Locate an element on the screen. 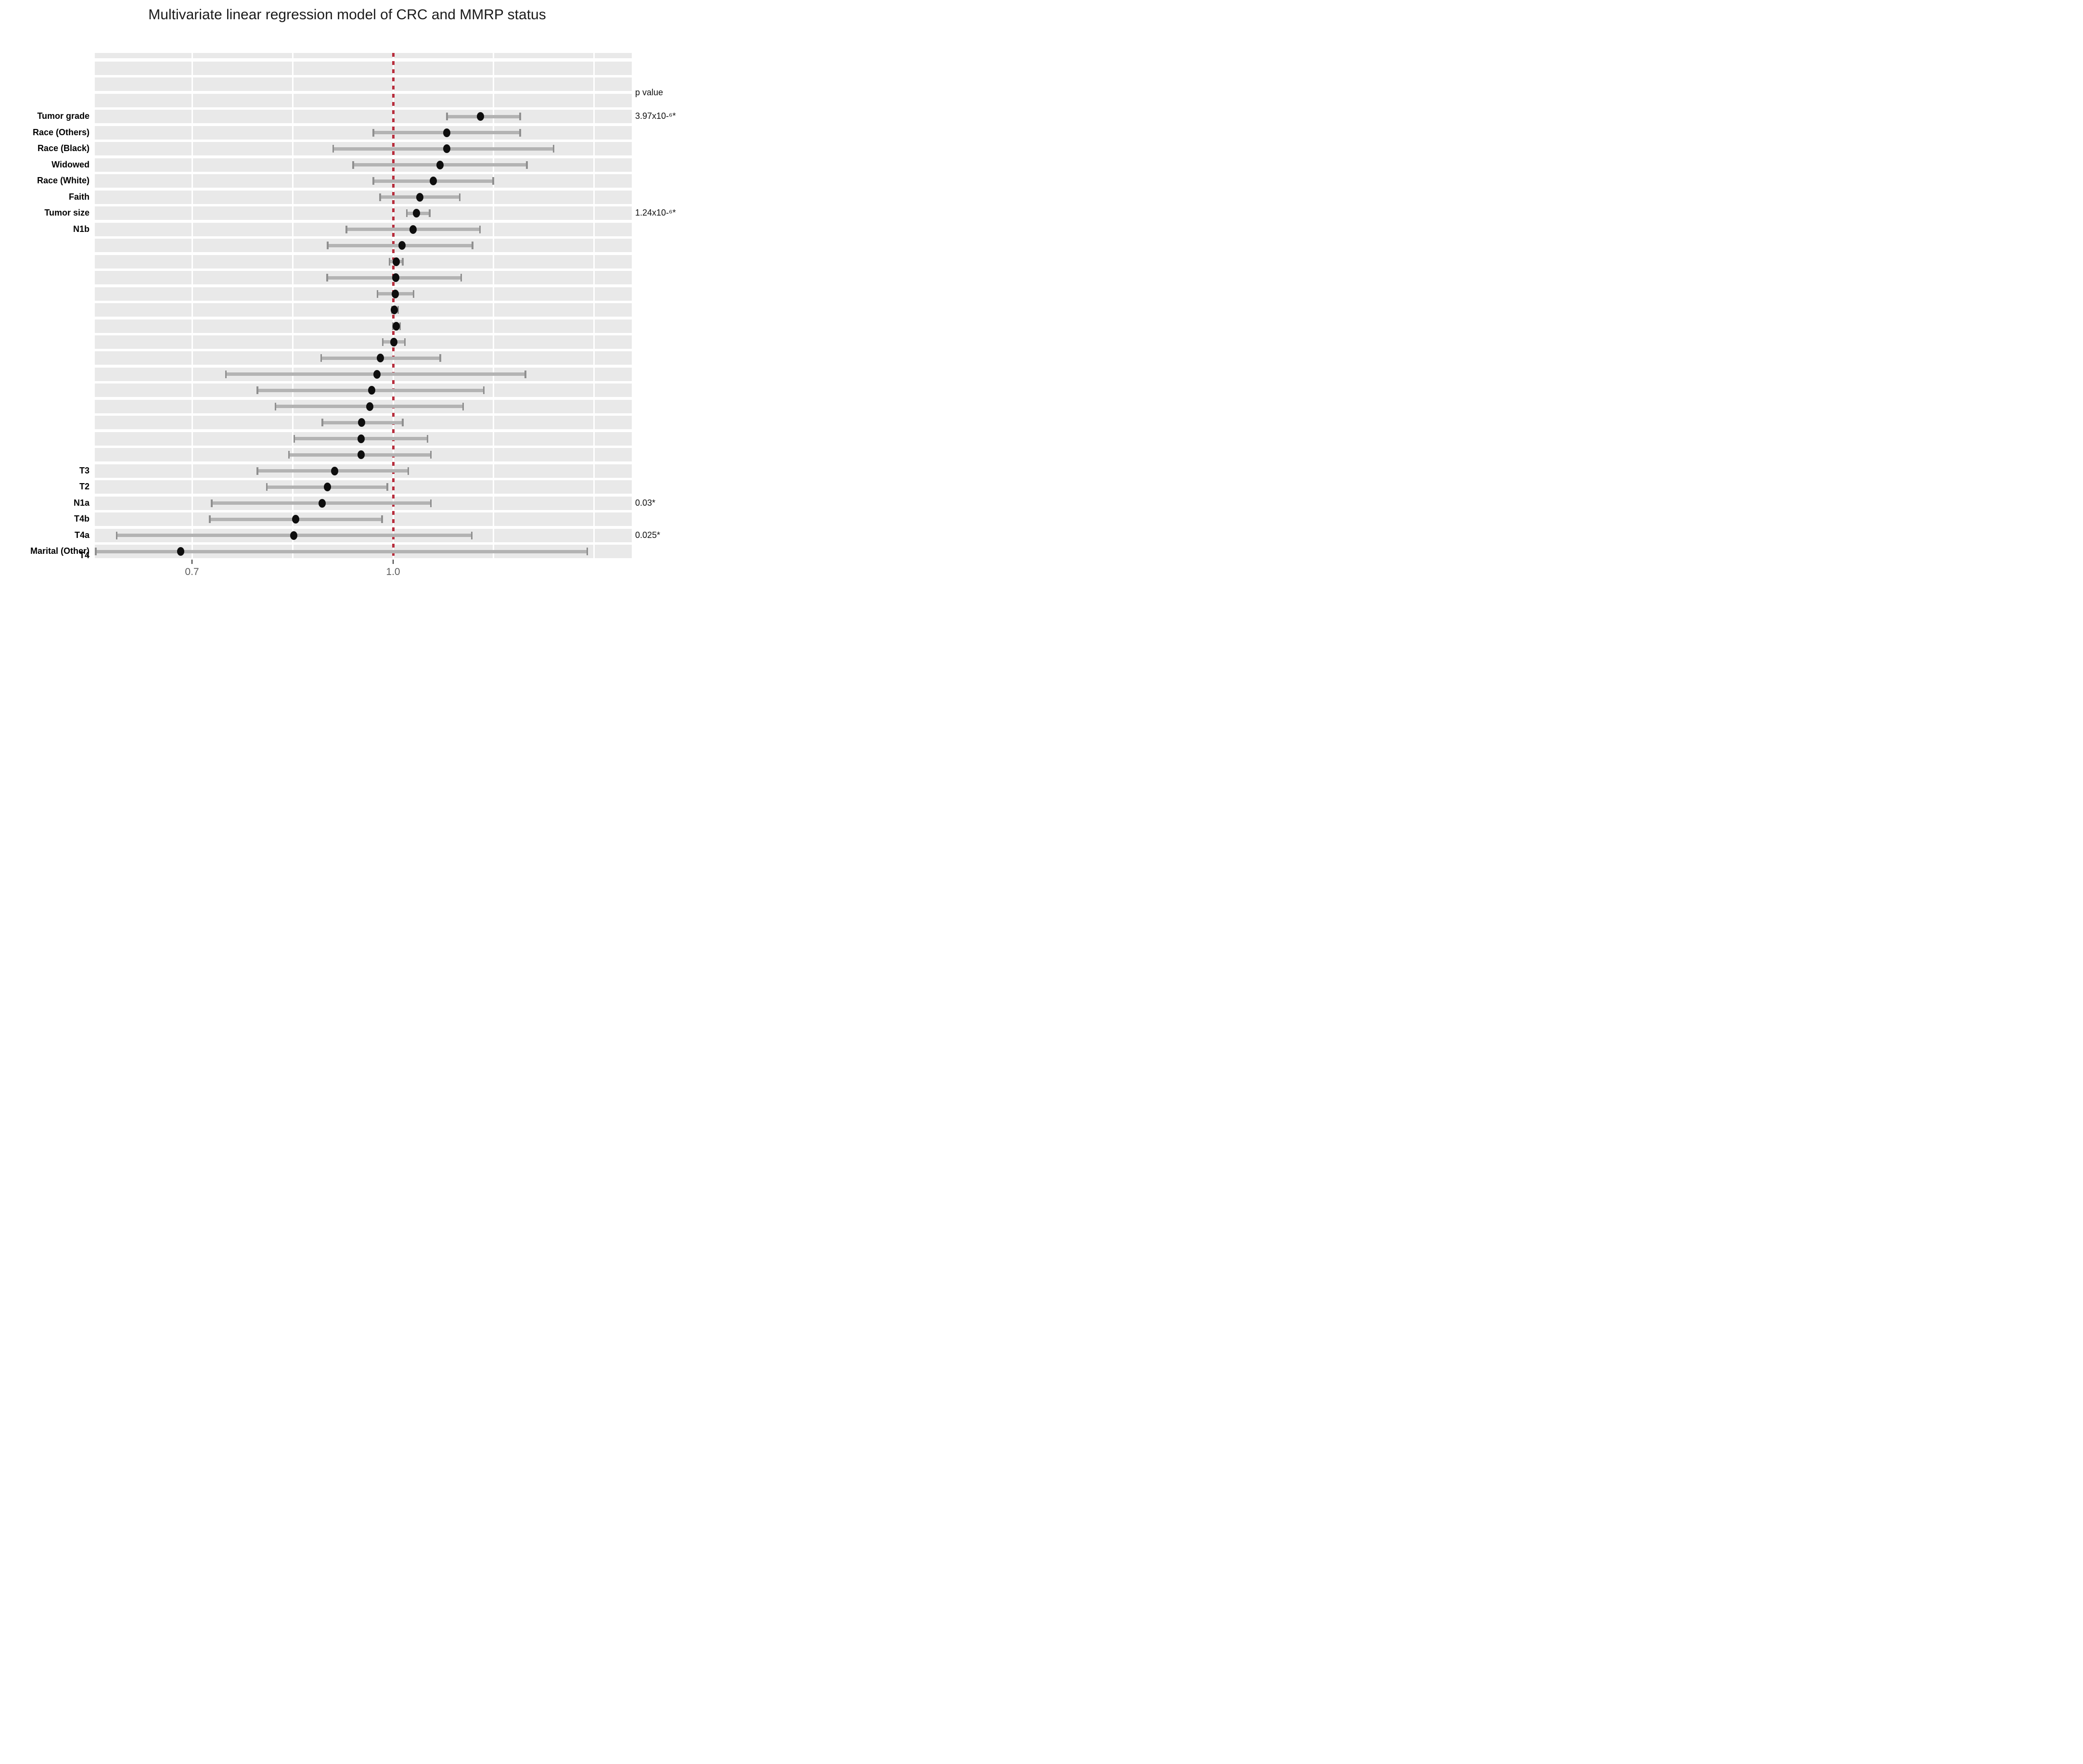  row-label: T4b is located at coordinates (81, 519).